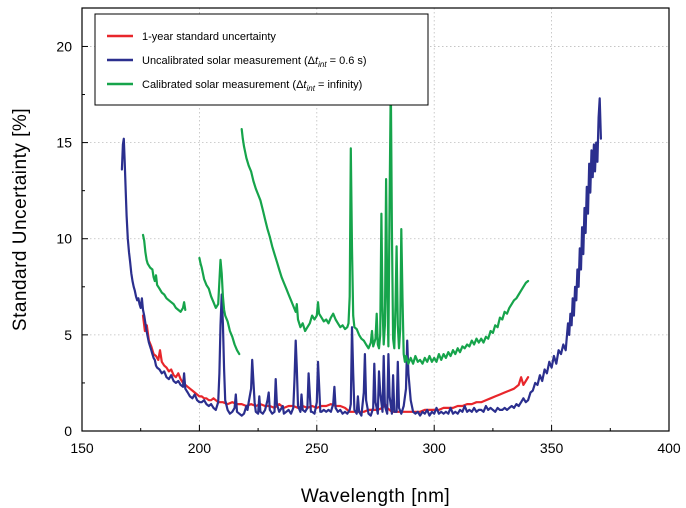  I want to click on x-tick-label: 300, so click(435, 448).